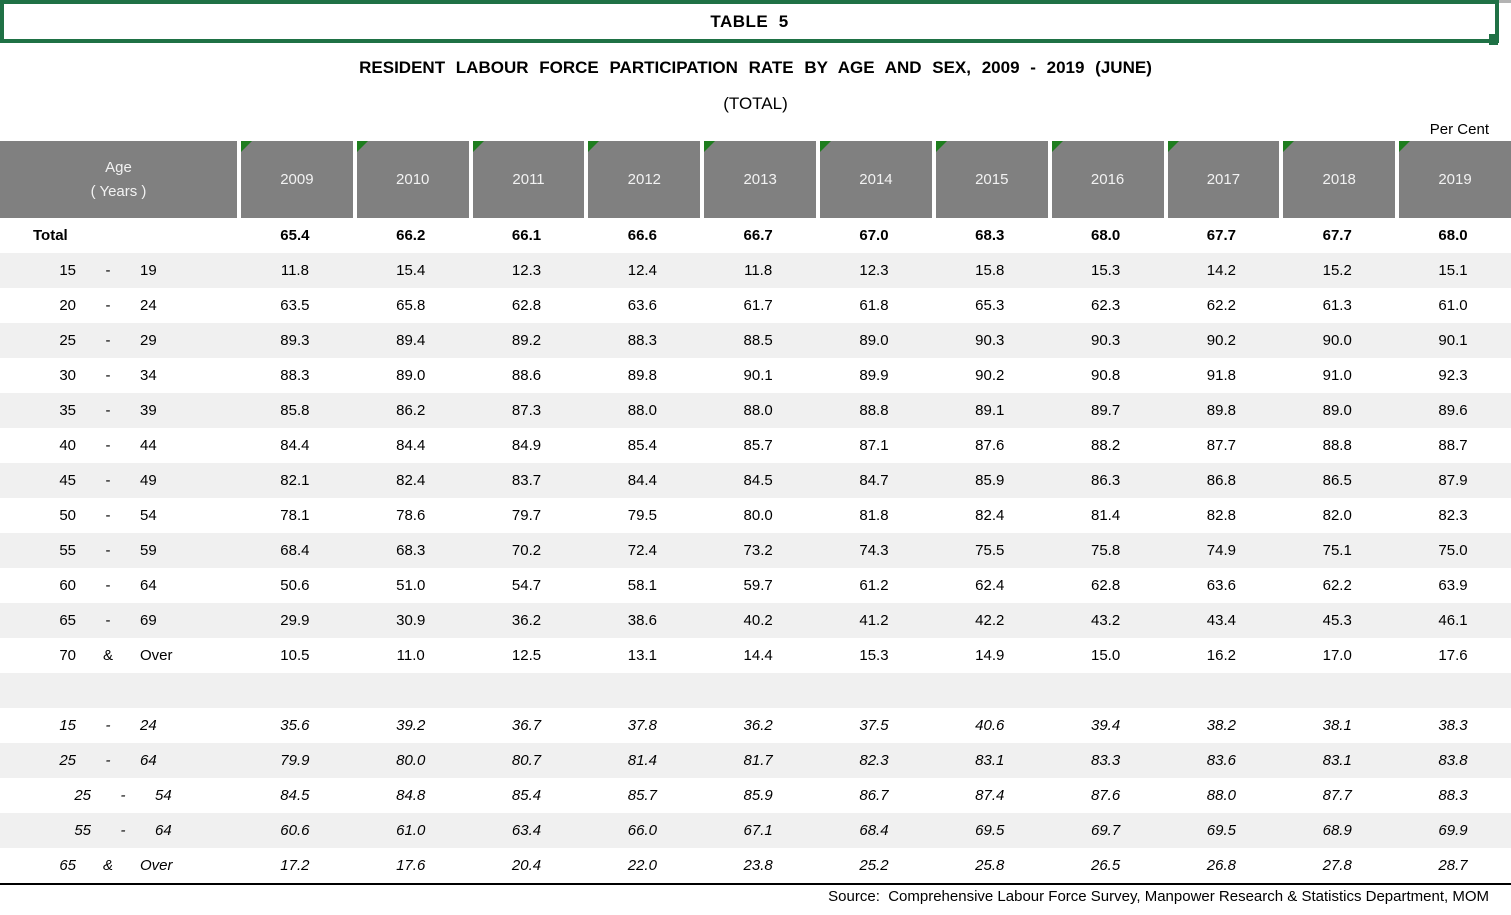 This screenshot has height=915, width=1511. I want to click on year-label: 2009, so click(297, 179).